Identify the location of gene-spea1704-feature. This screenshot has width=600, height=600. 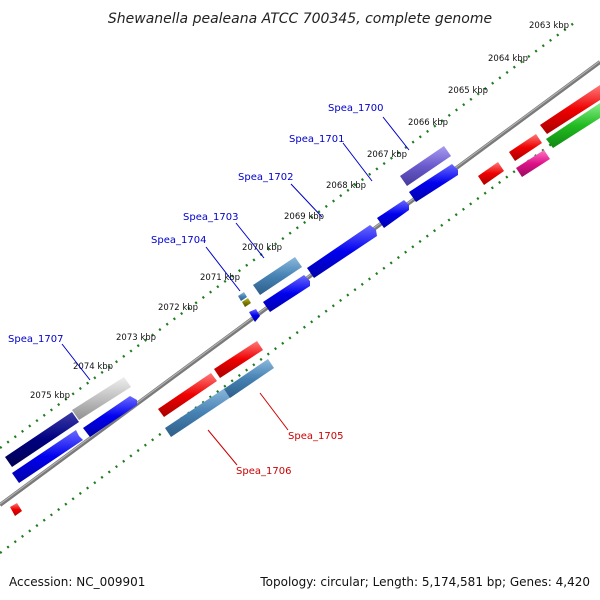
(242, 296).